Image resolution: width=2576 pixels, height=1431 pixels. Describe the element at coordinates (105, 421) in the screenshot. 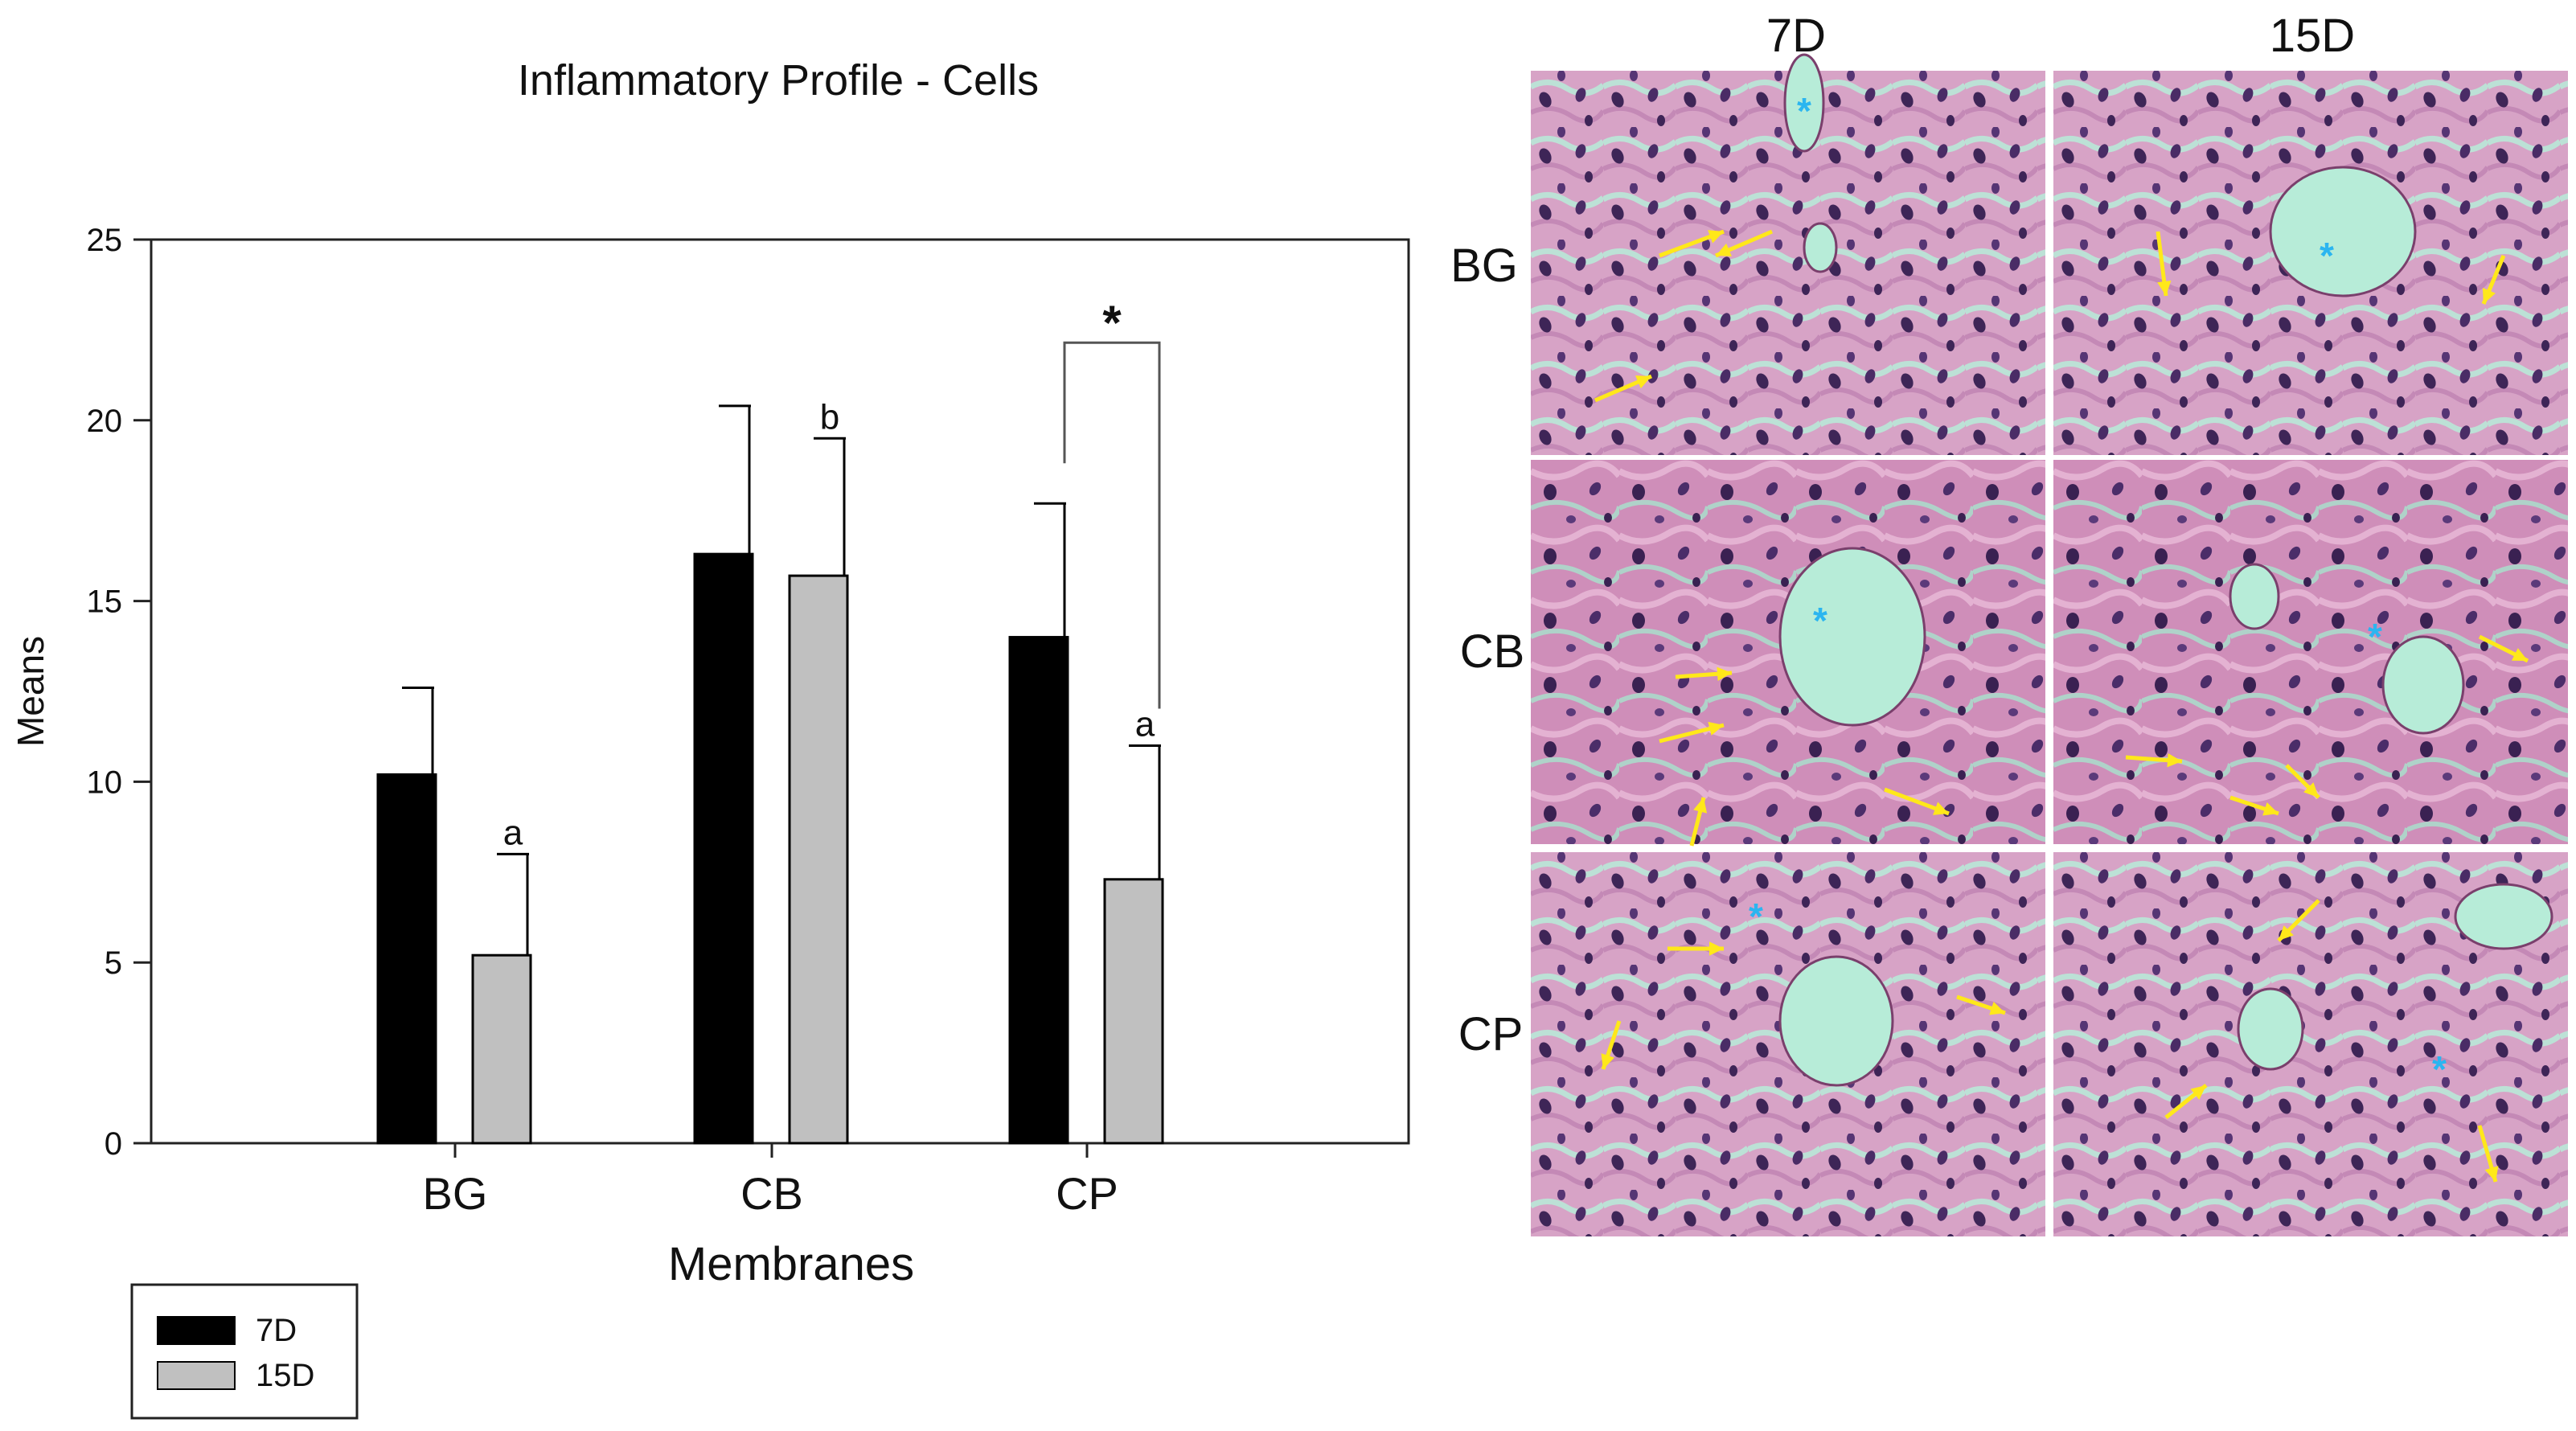

I see `y-tick-label: 20` at that location.